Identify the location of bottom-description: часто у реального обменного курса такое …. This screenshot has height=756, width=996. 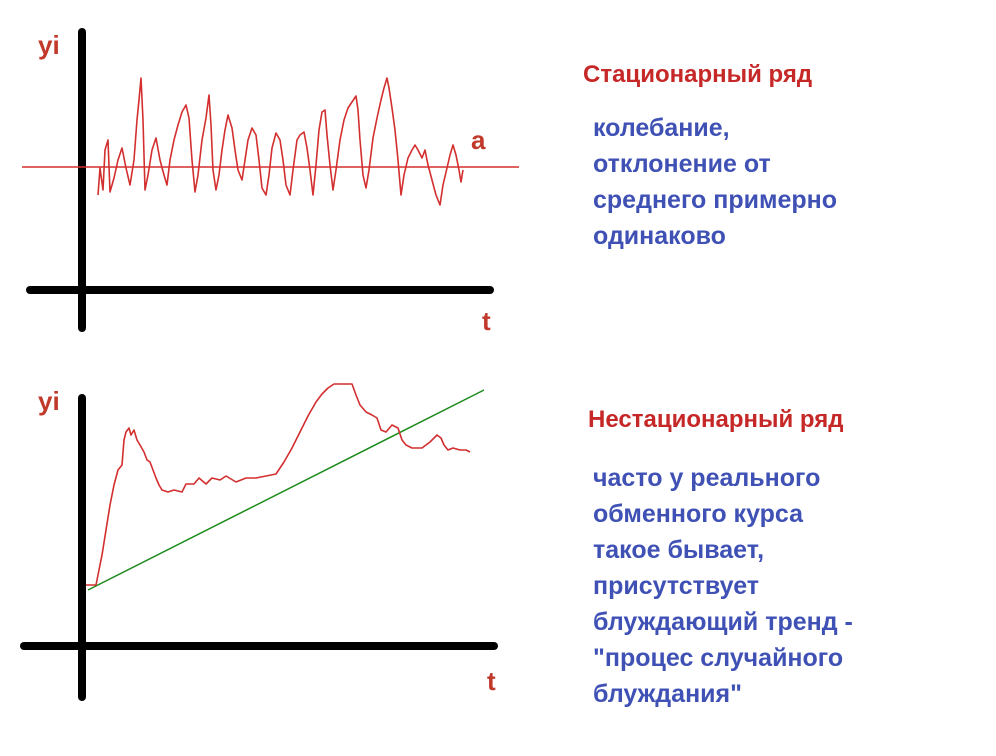
(723, 586).